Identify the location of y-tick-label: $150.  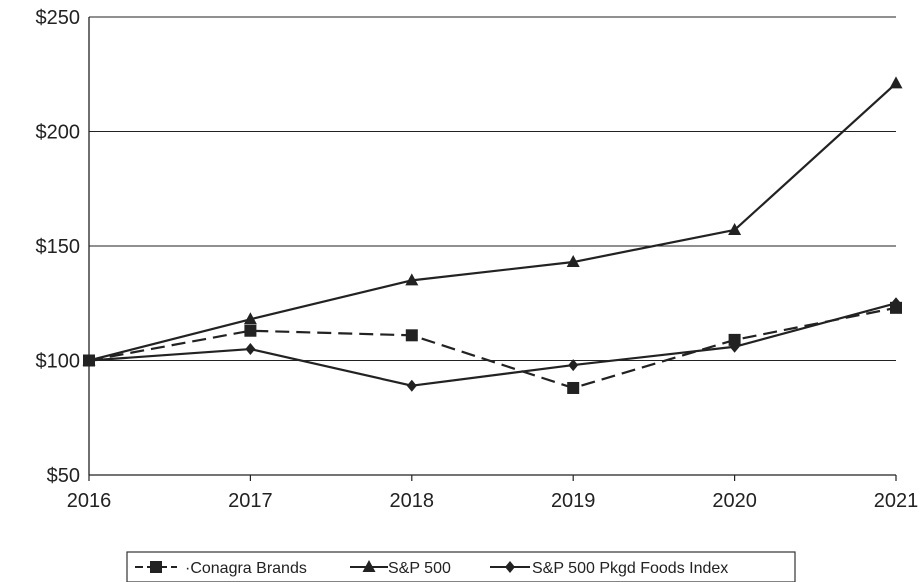
(58, 247).